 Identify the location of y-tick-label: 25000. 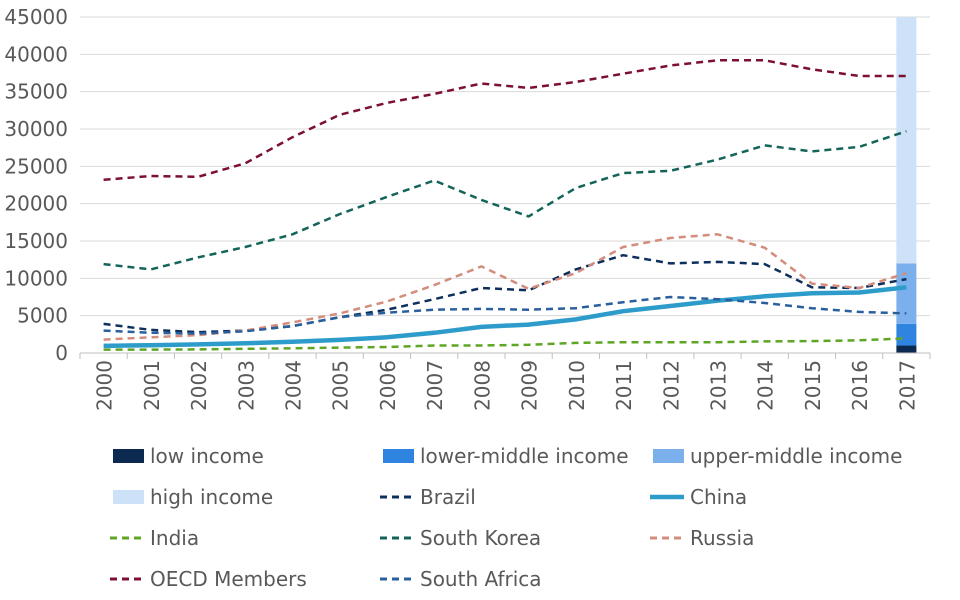
(36, 166).